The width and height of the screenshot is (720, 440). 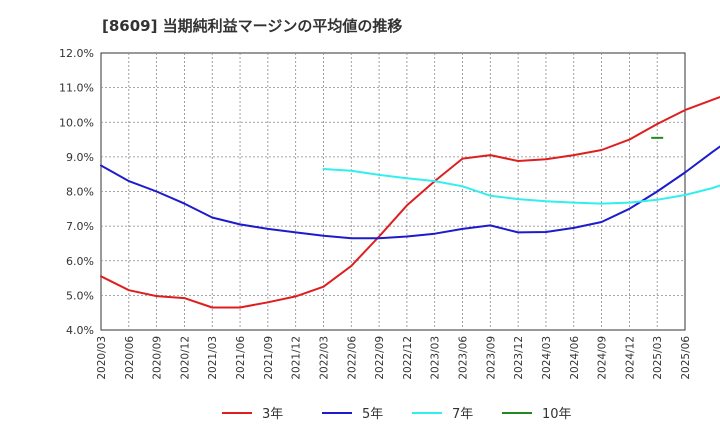 What do you see at coordinates (80, 261) in the screenshot?
I see `y-tick-label: 6.0%` at bounding box center [80, 261].